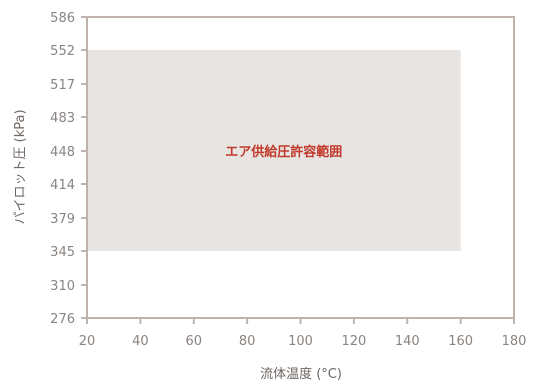  What do you see at coordinates (407, 341) in the screenshot?
I see `x-tick-label: 140` at bounding box center [407, 341].